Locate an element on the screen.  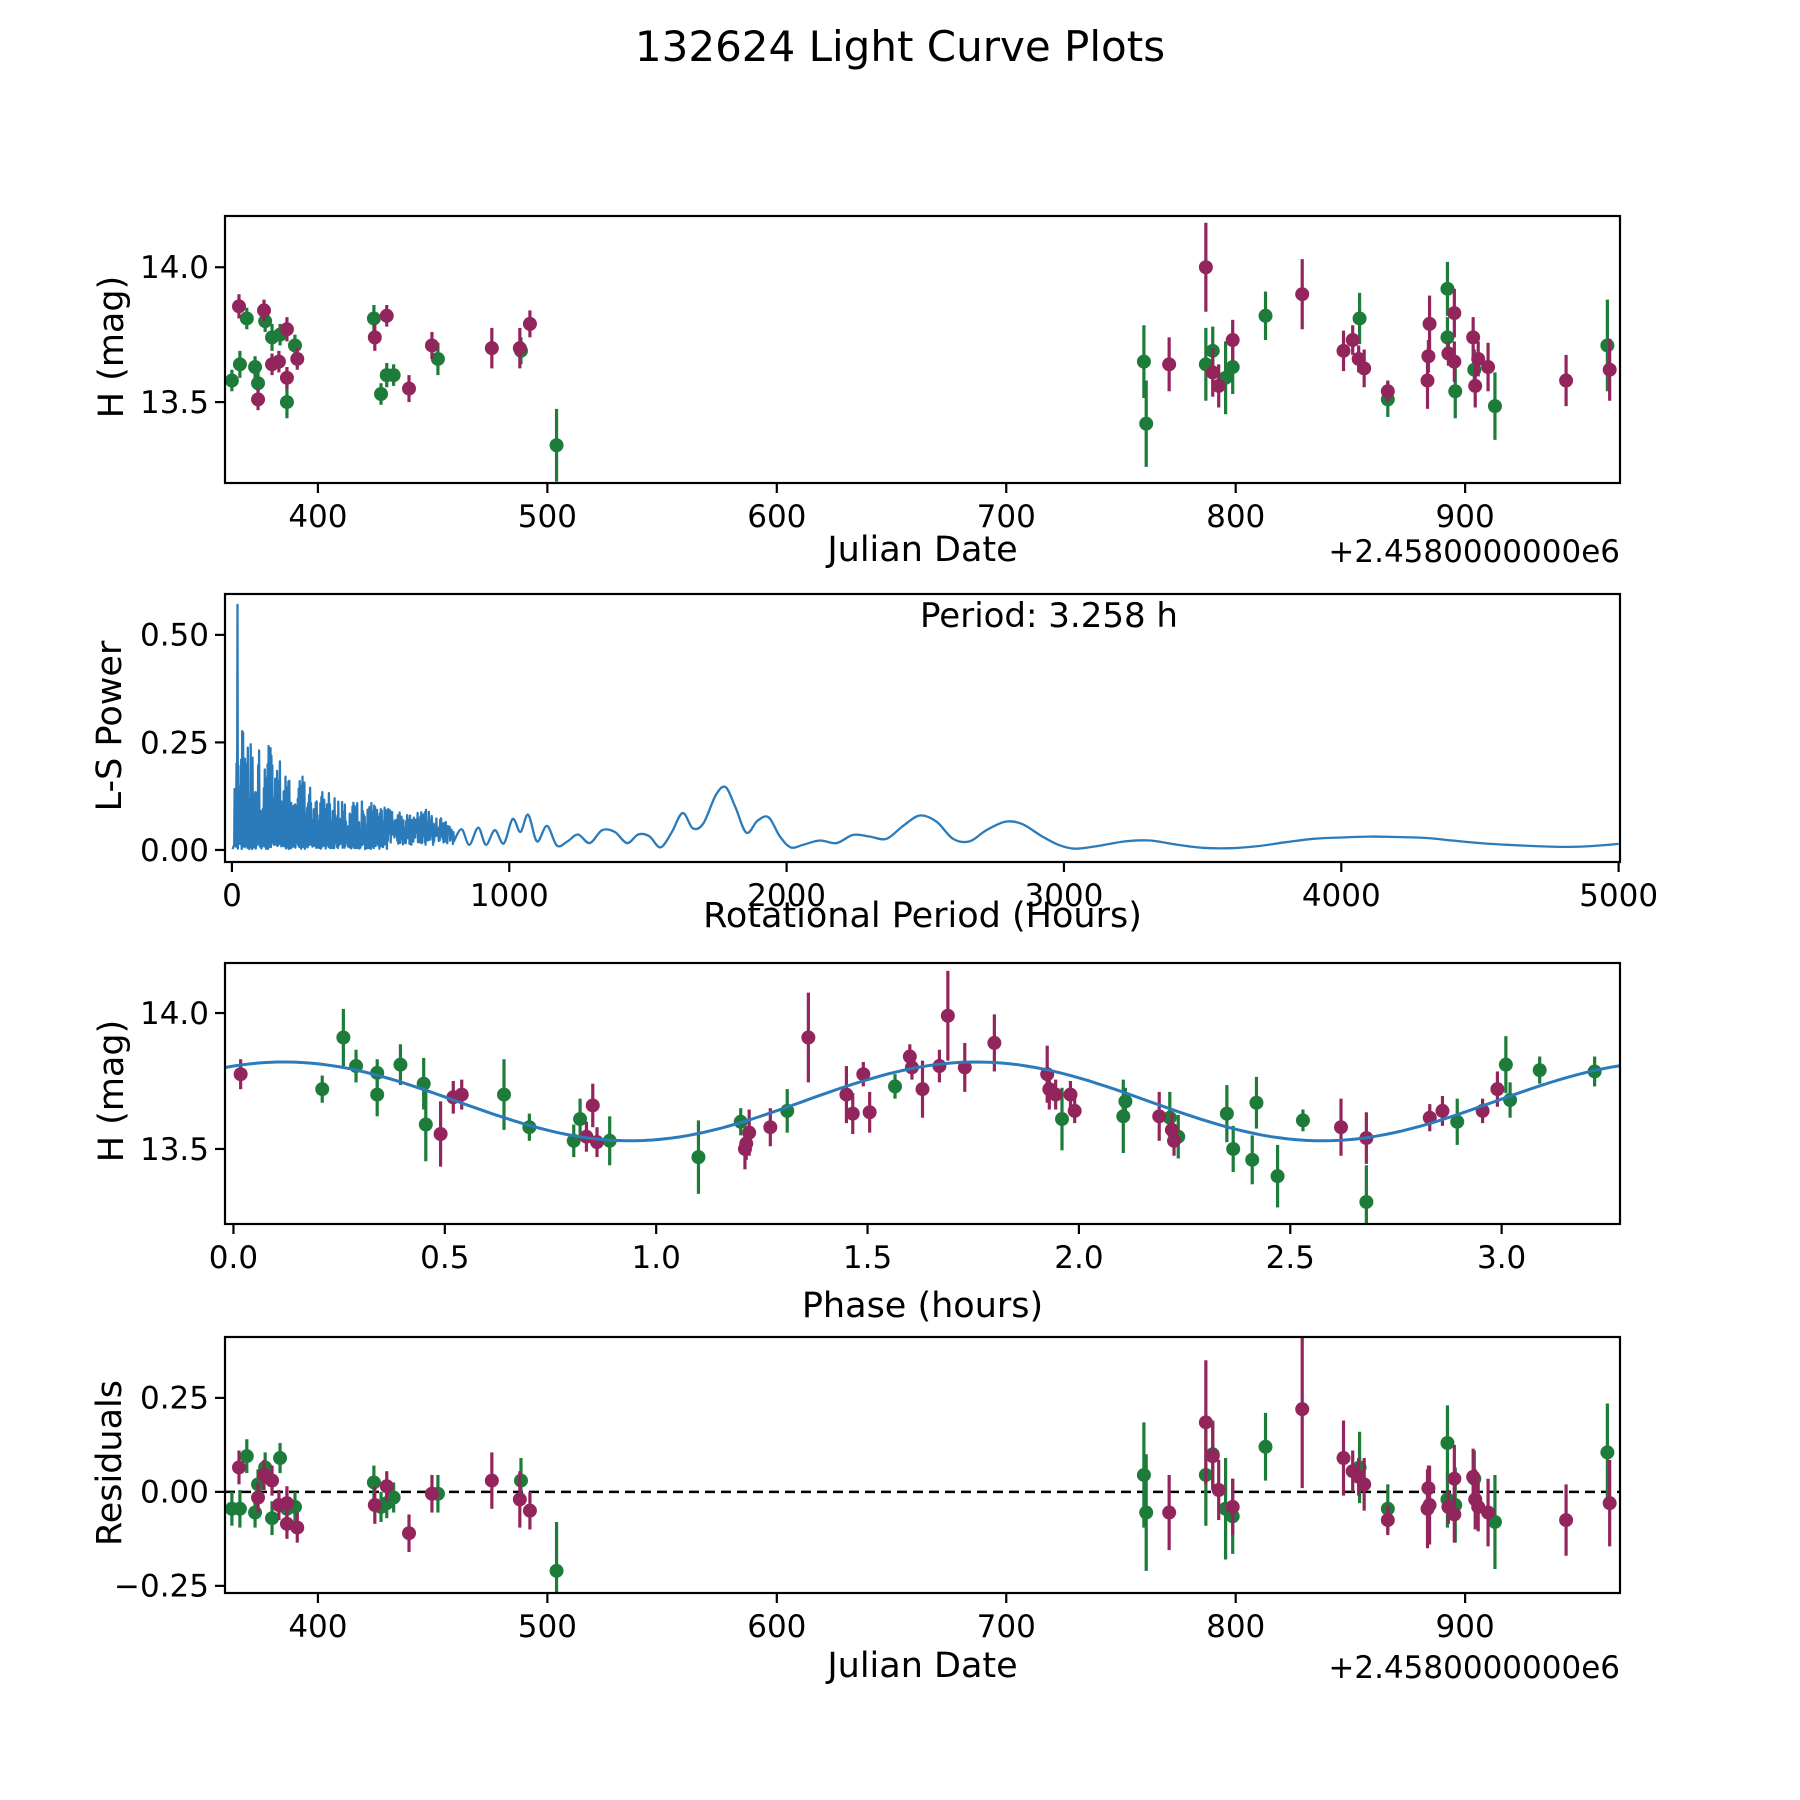
svg-text: 0 is located at coordinates (232, 896).